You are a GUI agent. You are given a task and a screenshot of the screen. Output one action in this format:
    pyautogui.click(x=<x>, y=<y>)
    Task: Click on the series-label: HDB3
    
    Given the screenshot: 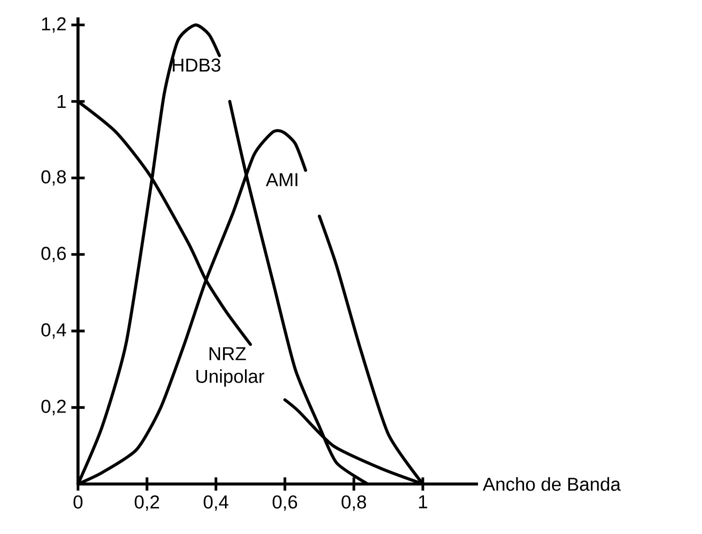 What is the action you would take?
    pyautogui.click(x=196, y=65)
    